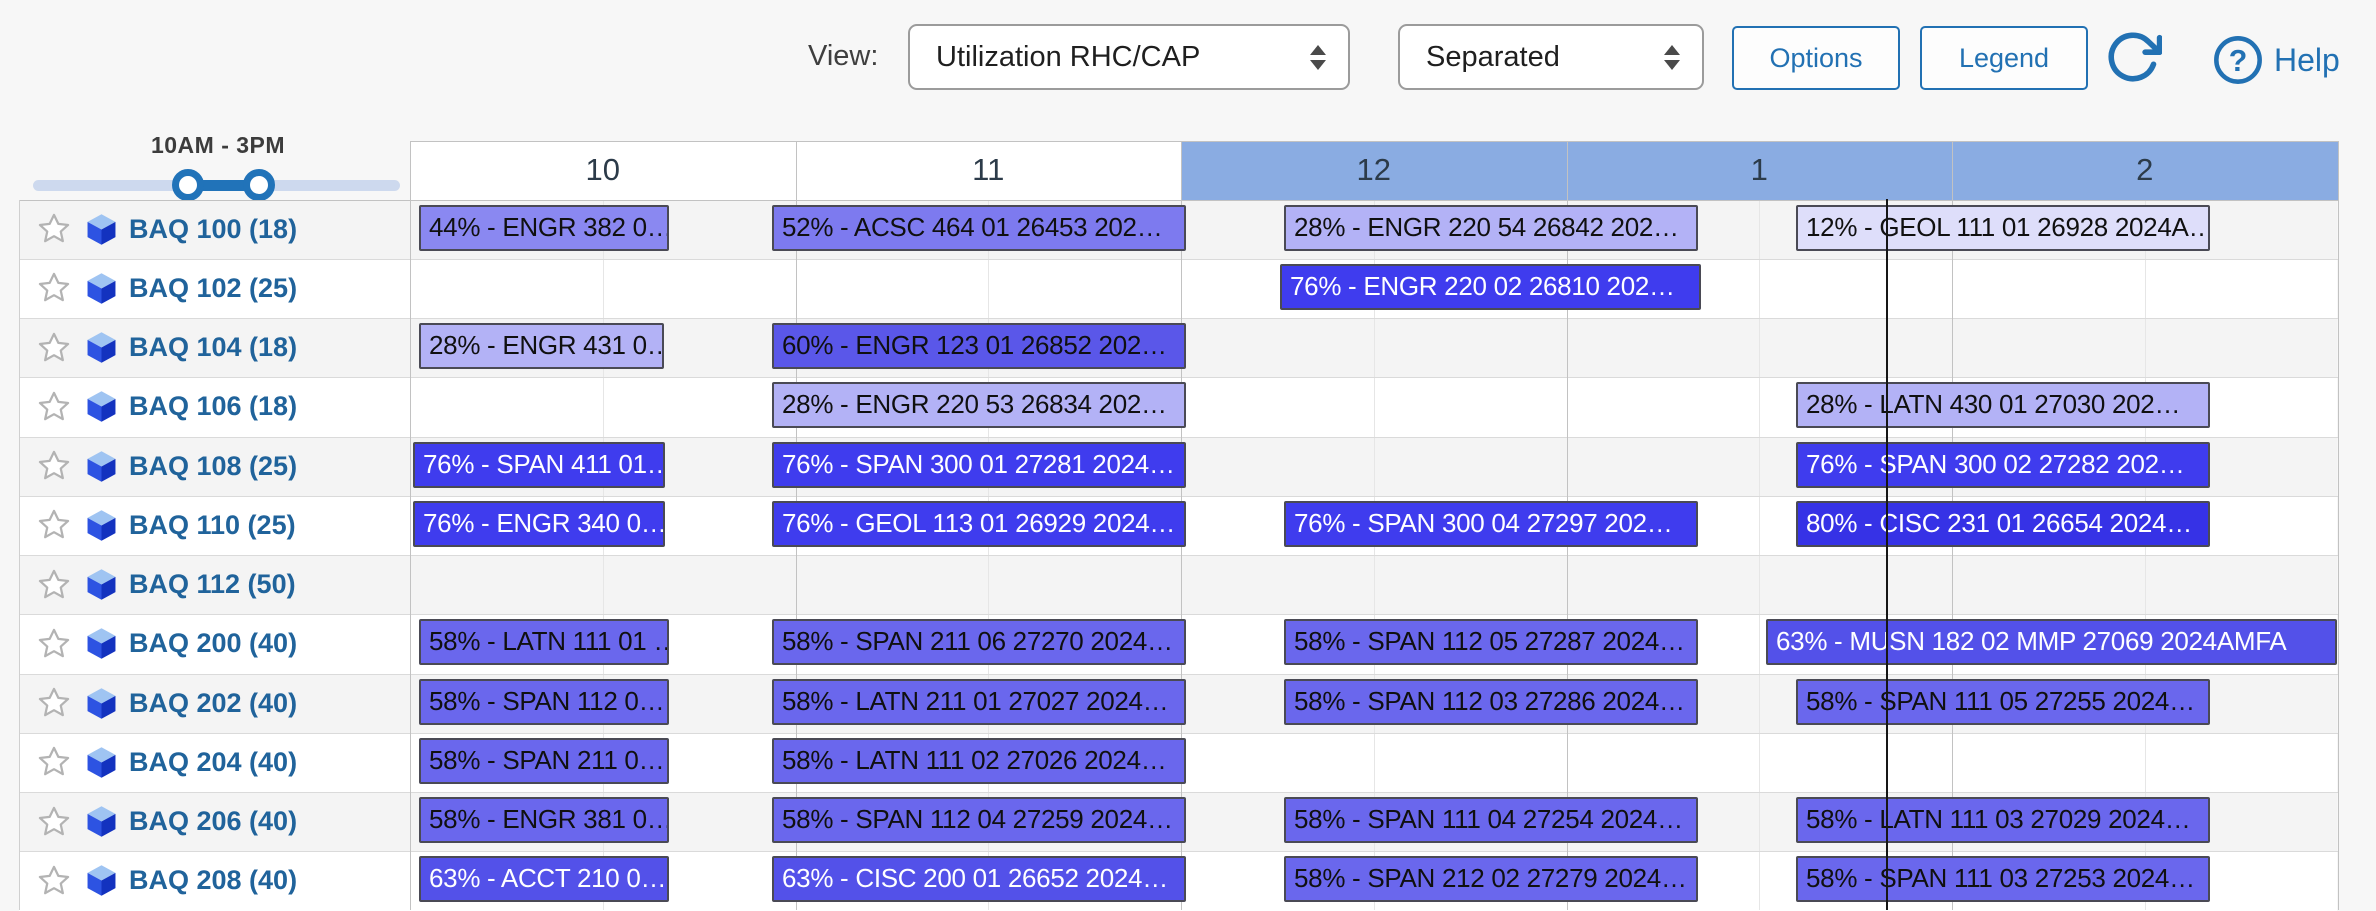 Image resolution: width=2376 pixels, height=911 pixels. Describe the element at coordinates (1887, 554) in the screenshot. I see `current-time-indicator` at that location.